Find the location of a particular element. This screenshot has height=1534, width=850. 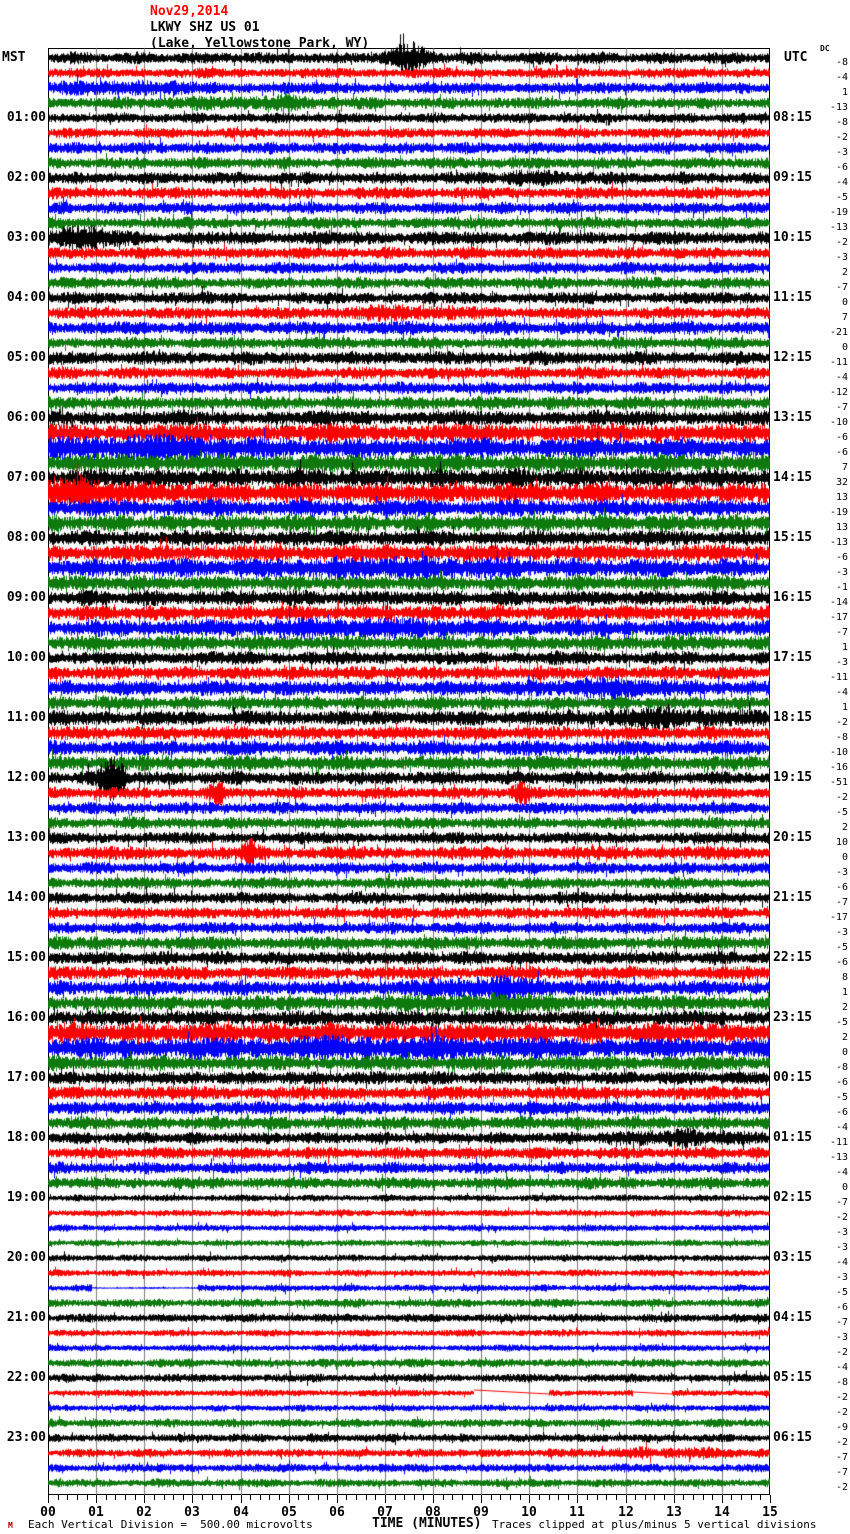

utc-hour-label: 02:15 is located at coordinates (793, 1197).